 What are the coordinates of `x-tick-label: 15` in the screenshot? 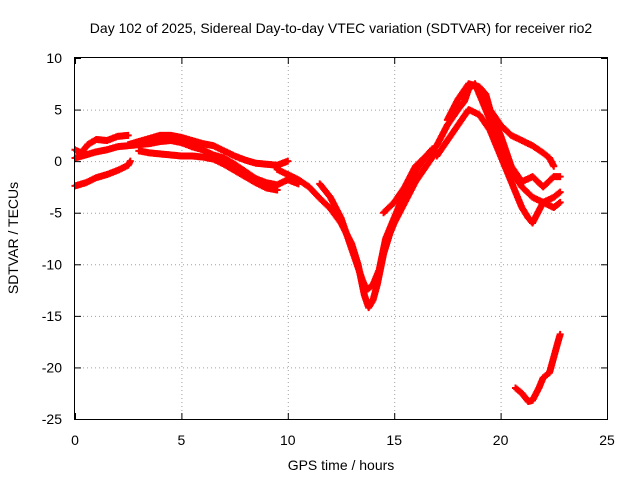 It's located at (394, 440).